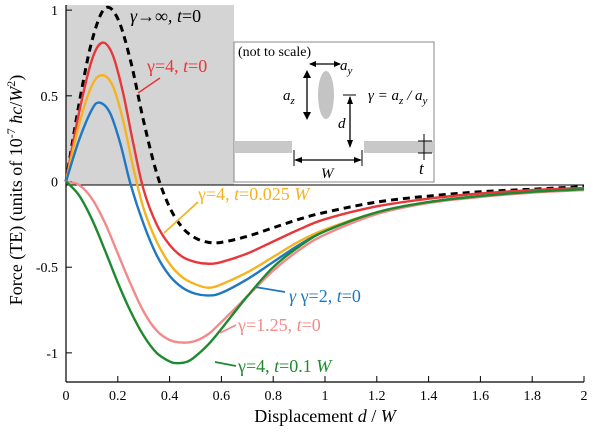 This screenshot has height=435, width=600. Describe the element at coordinates (279, 325) in the screenshot. I see `label-gamma125-t0: γ=1.25, t=0` at that location.